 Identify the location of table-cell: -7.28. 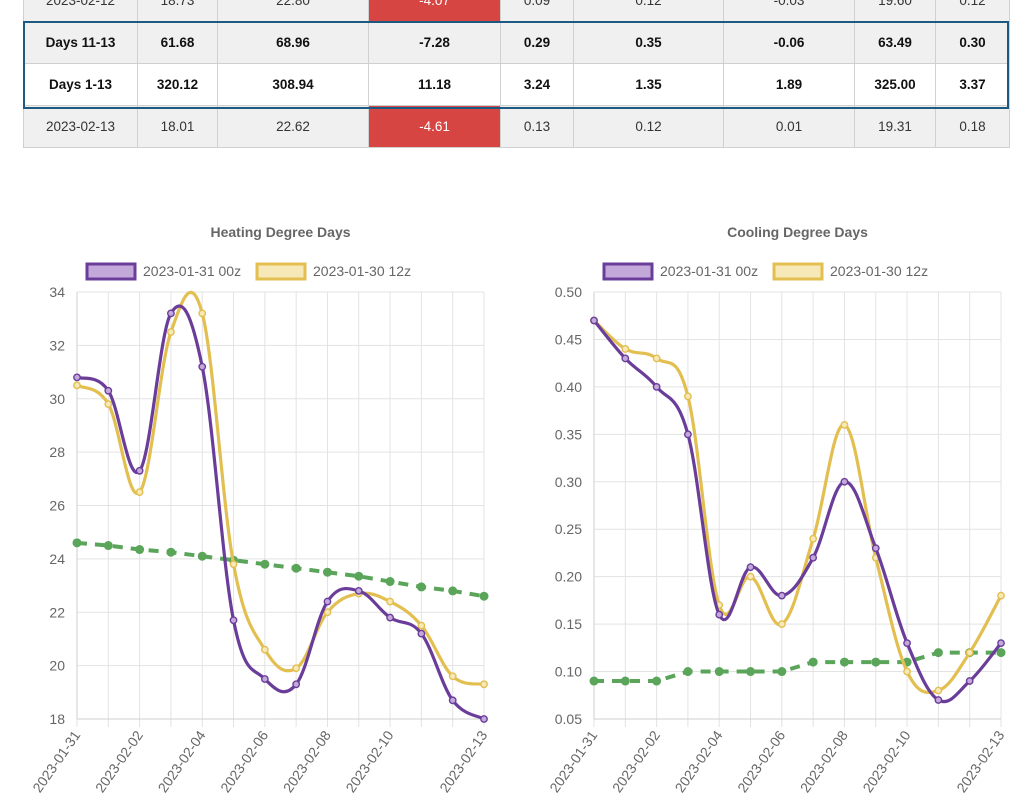
(434, 42).